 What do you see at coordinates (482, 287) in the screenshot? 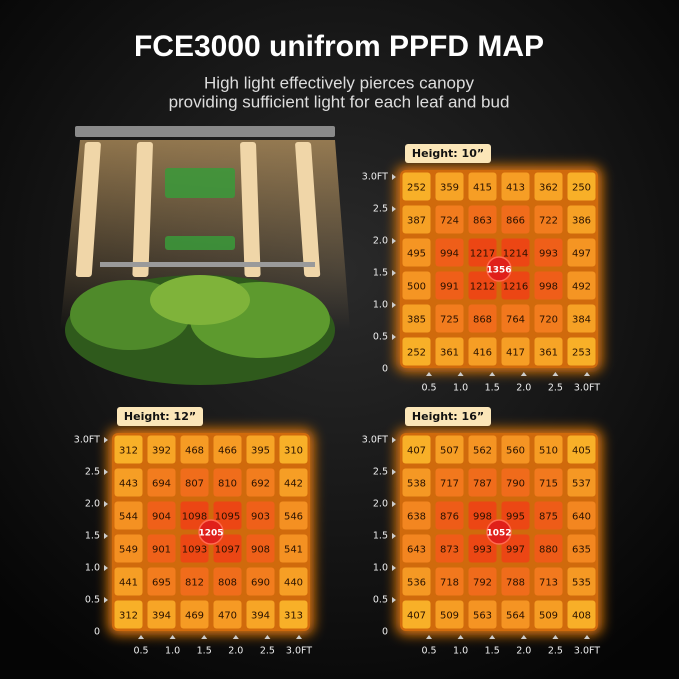
I see `cell-value: 1212` at bounding box center [482, 287].